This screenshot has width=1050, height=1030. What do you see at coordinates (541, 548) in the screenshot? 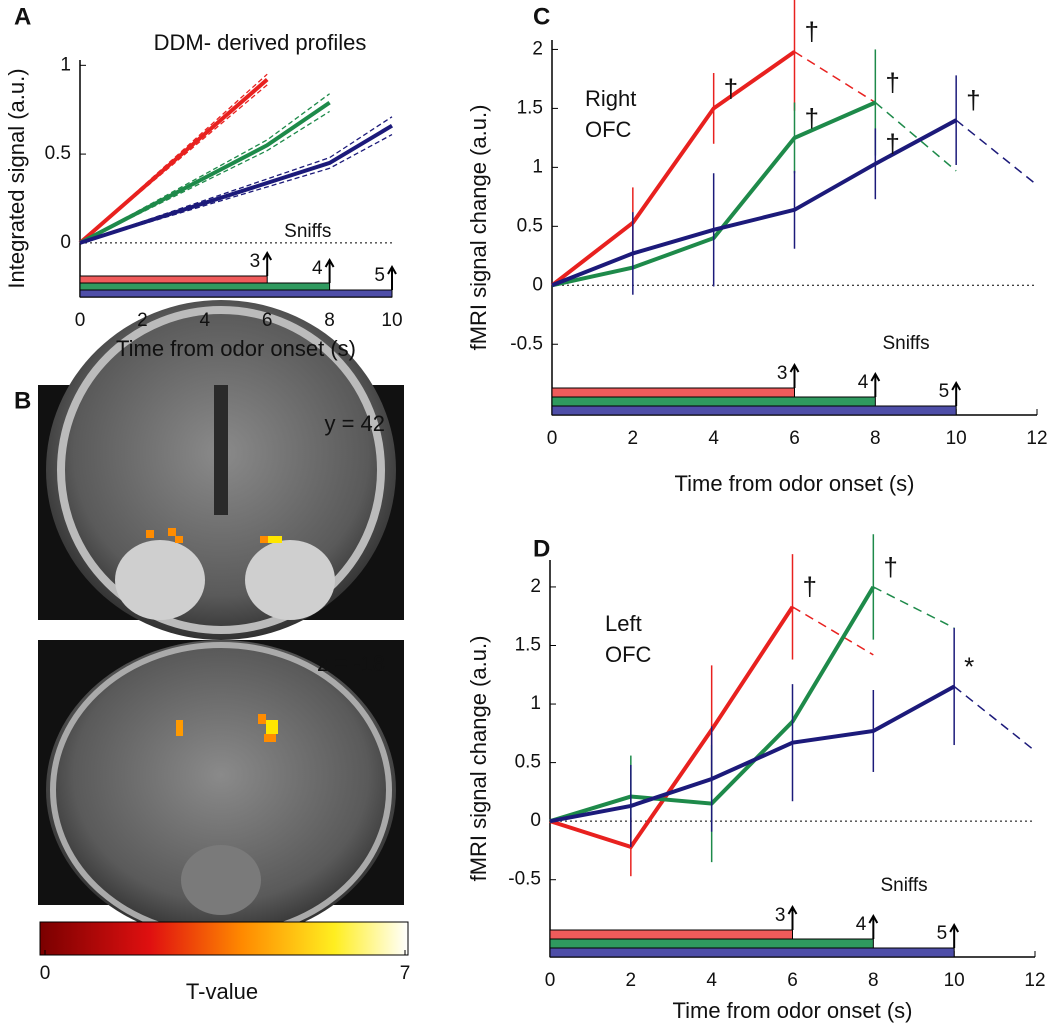
I see `panel-letter: D` at bounding box center [541, 548].